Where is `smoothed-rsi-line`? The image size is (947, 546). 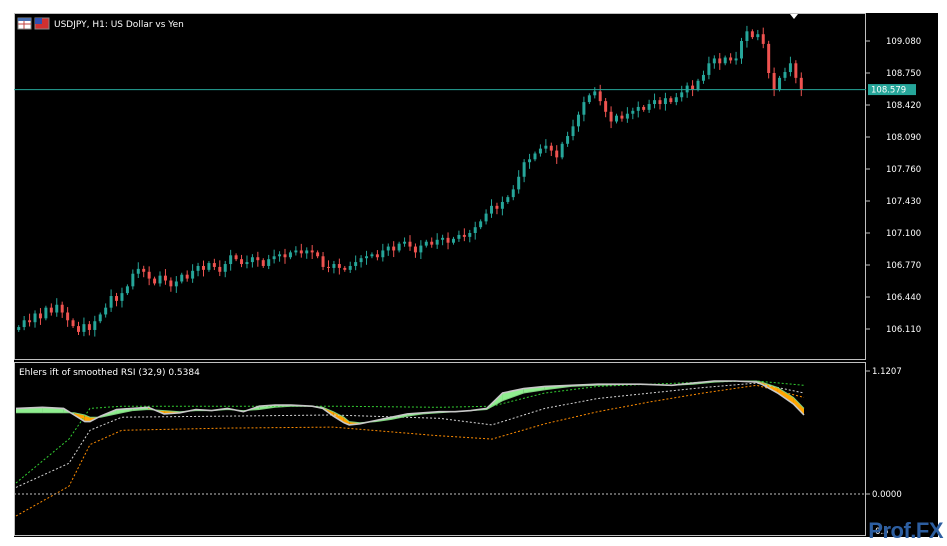 smoothed-rsi-line is located at coordinates (410, 402).